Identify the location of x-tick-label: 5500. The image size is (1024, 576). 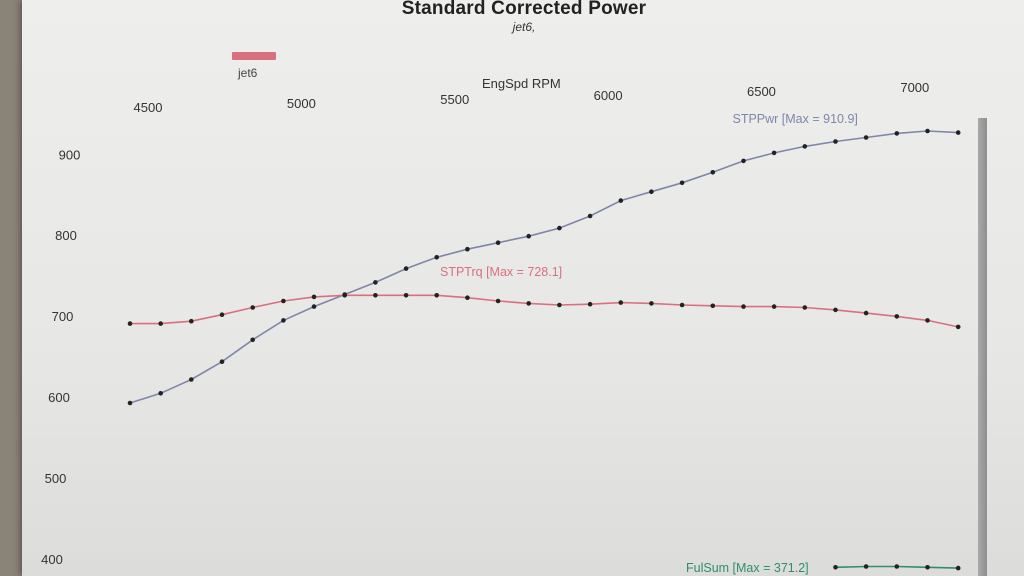
(454, 99).